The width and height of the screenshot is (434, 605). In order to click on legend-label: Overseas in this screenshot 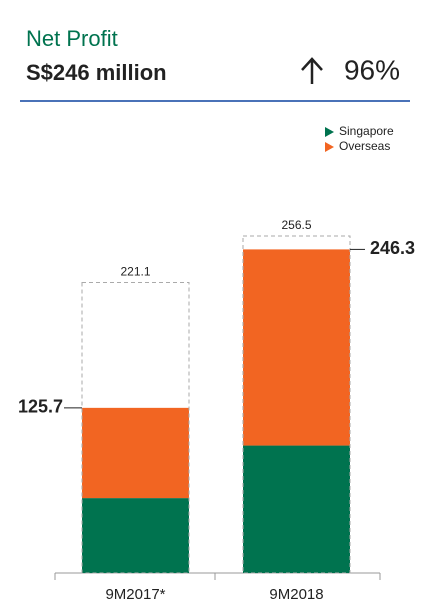, I will do `click(364, 146)`.